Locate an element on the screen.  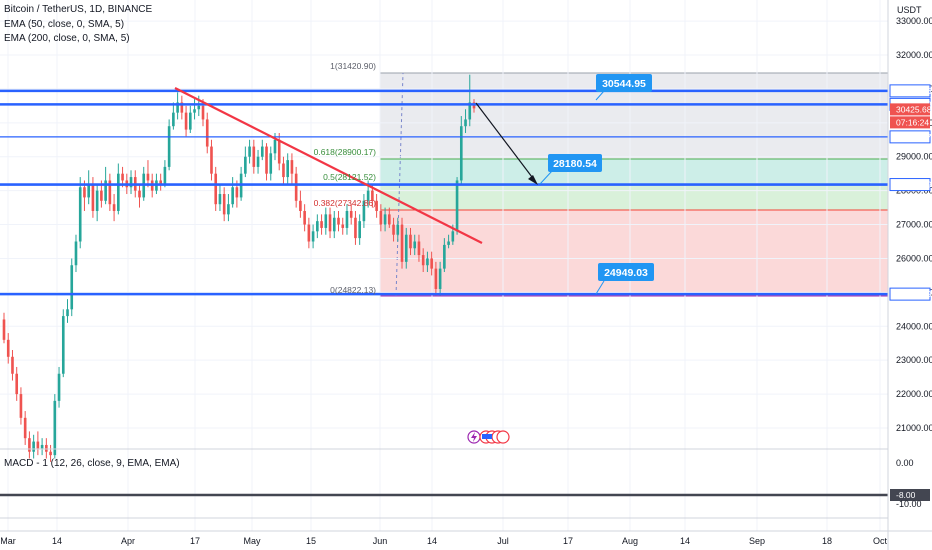
price-tag-text: 30425.68 is located at coordinates (914, 109).